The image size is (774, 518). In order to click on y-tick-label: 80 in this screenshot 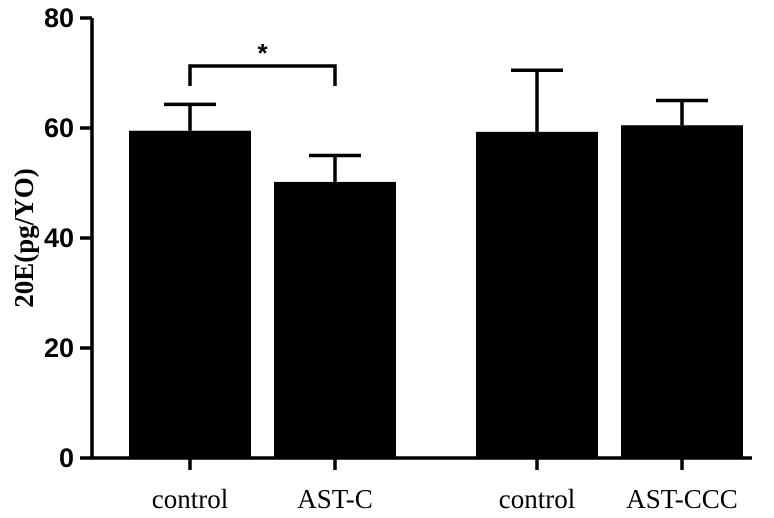, I will do `click(59, 18)`.